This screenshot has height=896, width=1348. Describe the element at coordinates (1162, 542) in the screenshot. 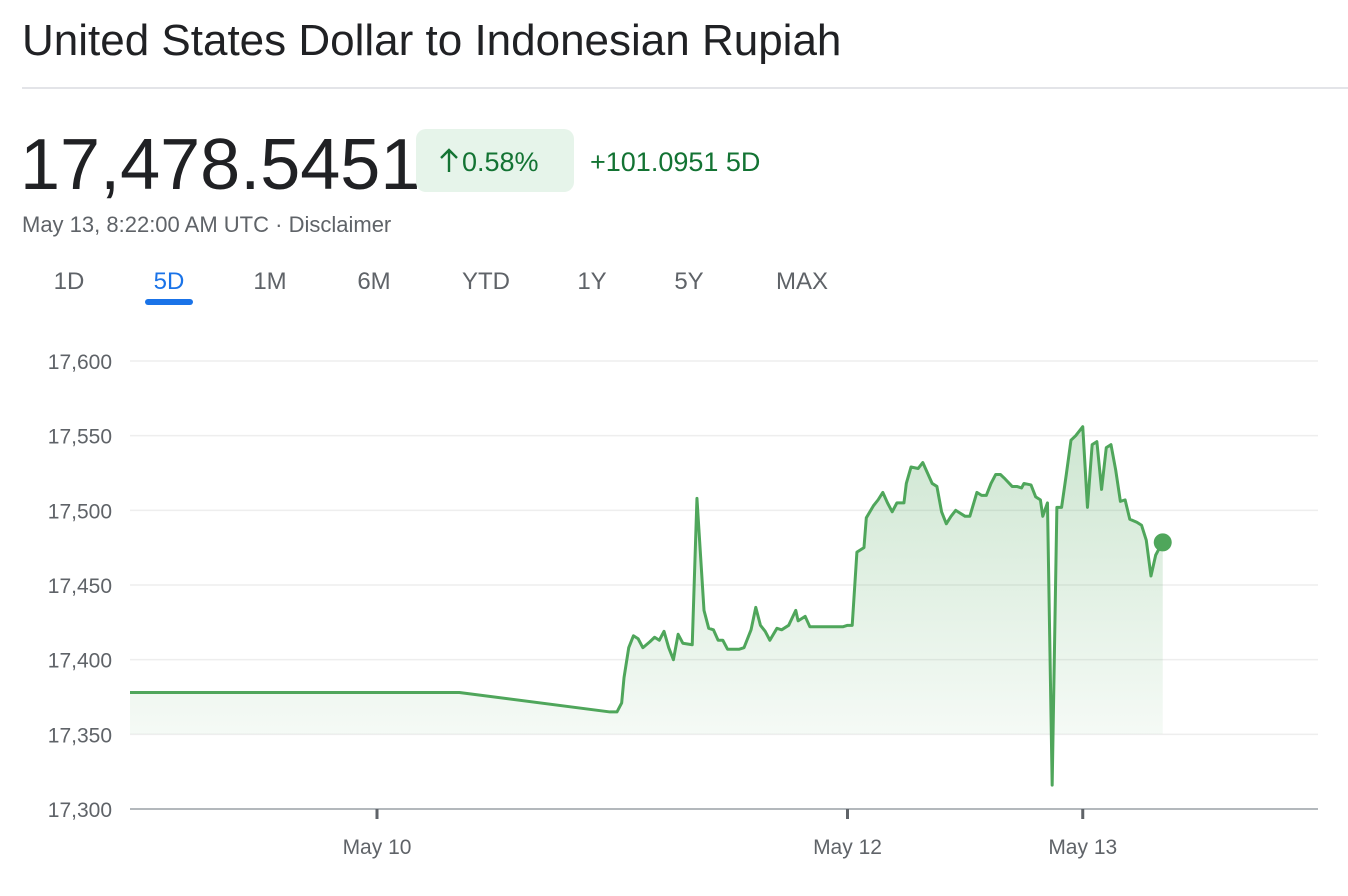

I see `current-point` at that location.